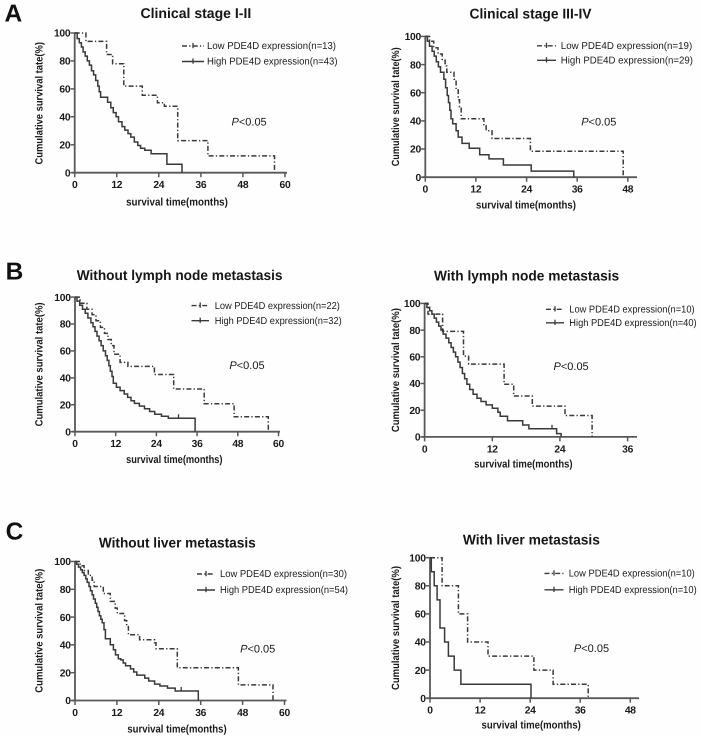 Image resolution: width=701 pixels, height=743 pixels. Describe the element at coordinates (633, 590) in the screenshot. I see `svg-text: High PDE4D expression(n=10)` at that location.